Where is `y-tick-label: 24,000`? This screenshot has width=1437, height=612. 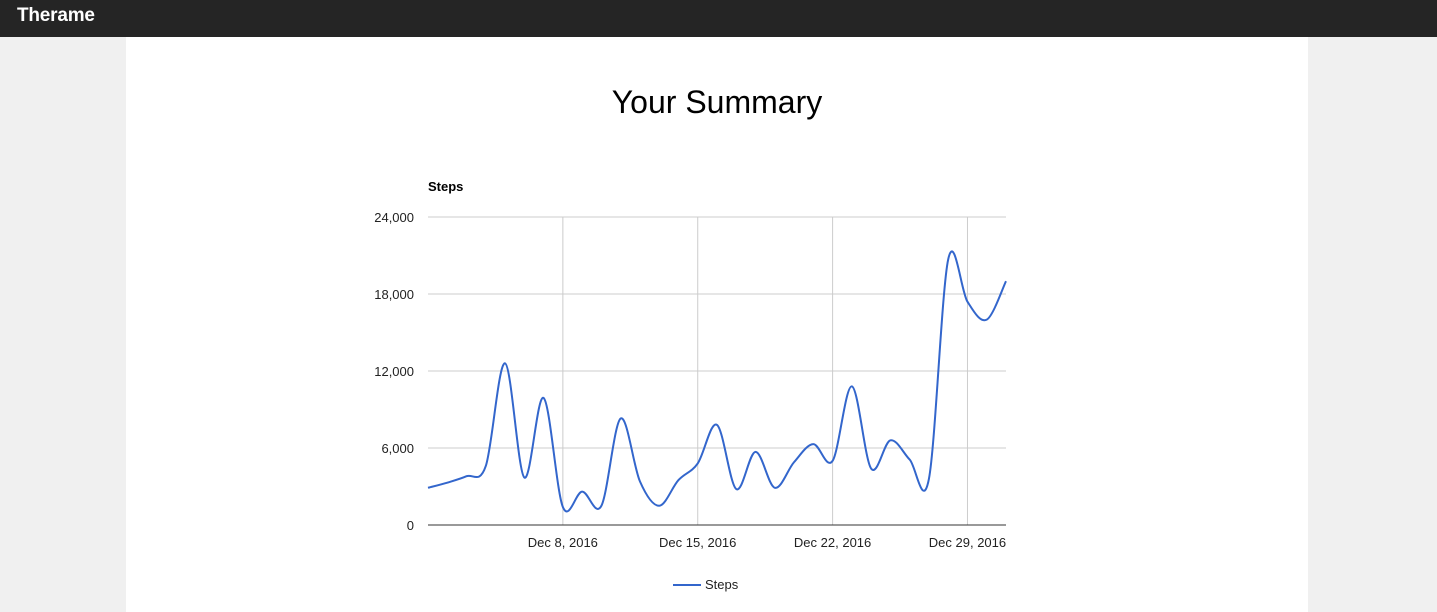 y-tick-label: 24,000 is located at coordinates (394, 217).